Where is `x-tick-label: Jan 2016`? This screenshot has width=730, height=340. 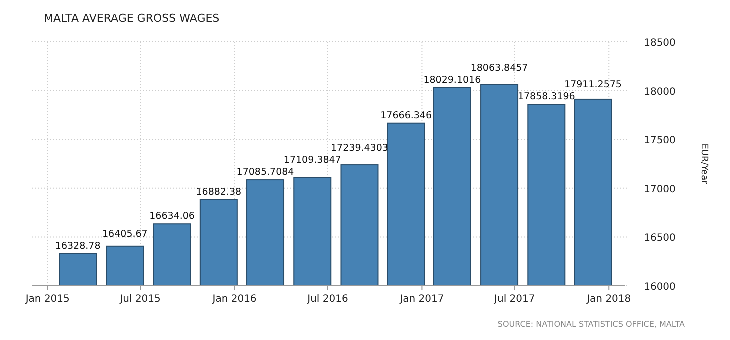 x-tick-label: Jan 2016 is located at coordinates (234, 299).